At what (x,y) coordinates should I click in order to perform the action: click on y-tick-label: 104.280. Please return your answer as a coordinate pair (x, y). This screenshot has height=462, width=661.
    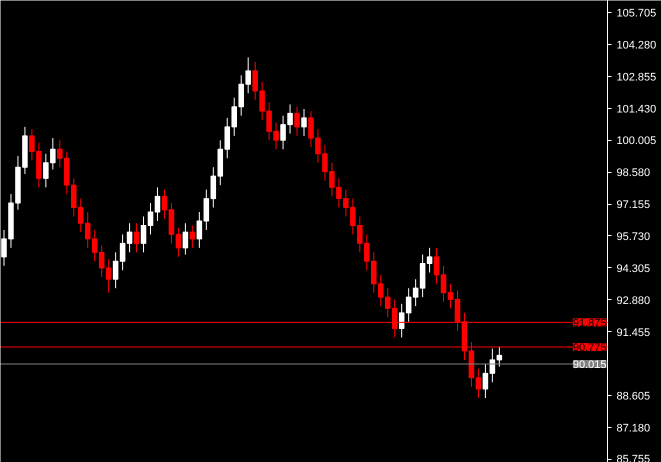
    Looking at the image, I should click on (636, 45).